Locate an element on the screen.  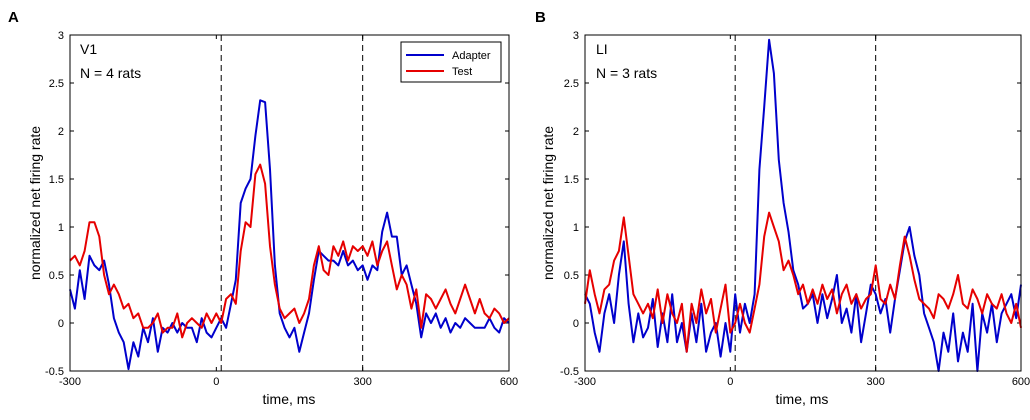
legend-box-a is located at coordinates (451, 62).